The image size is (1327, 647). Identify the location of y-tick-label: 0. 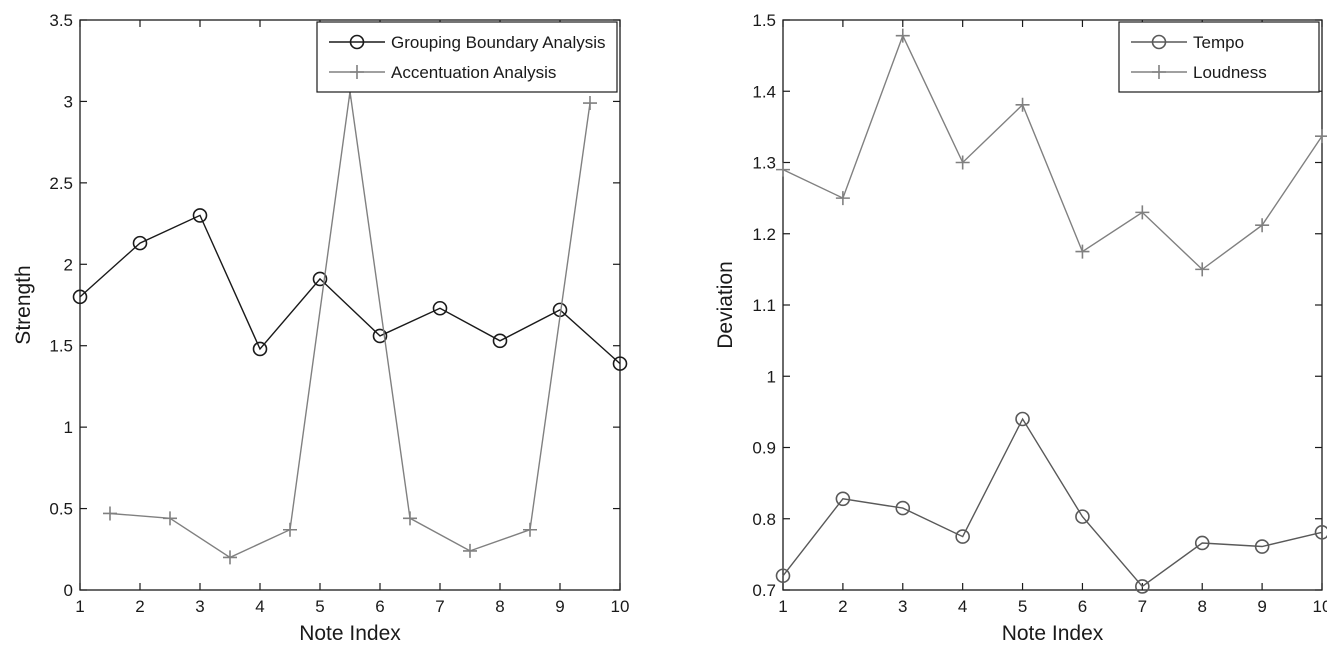
(68, 590).